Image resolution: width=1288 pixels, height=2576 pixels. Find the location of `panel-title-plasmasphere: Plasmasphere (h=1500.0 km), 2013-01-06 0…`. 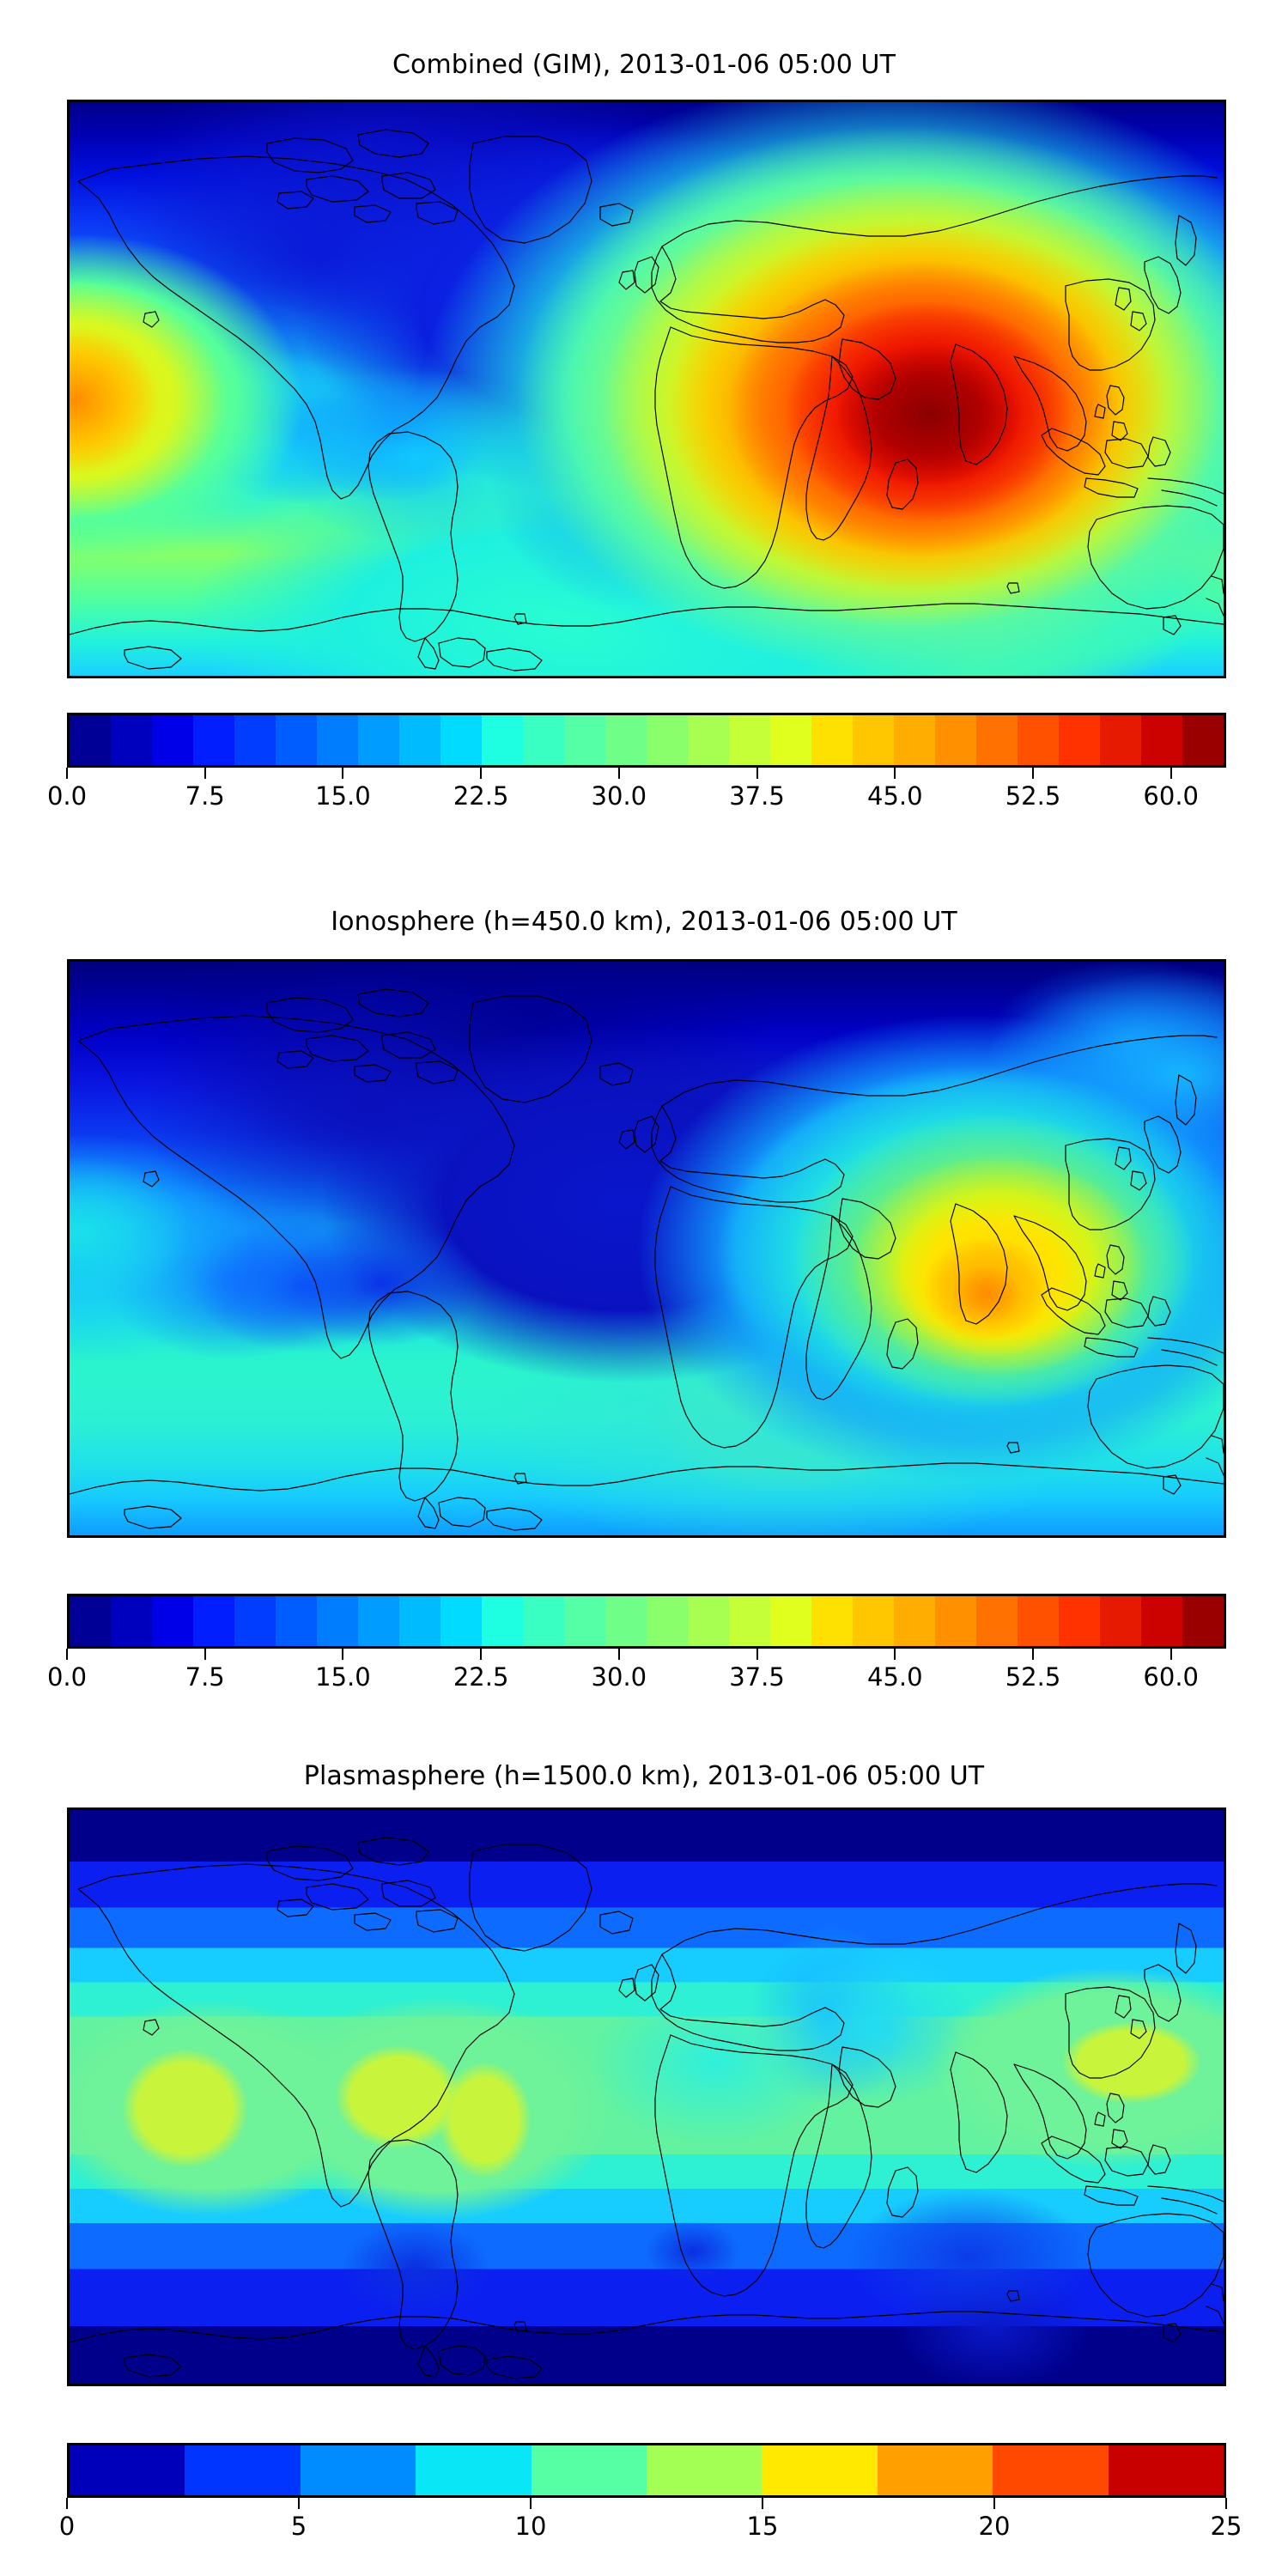

panel-title-plasmasphere: Plasmasphere (h=1500.0 km), 2013-01-06 0… is located at coordinates (644, 1776).